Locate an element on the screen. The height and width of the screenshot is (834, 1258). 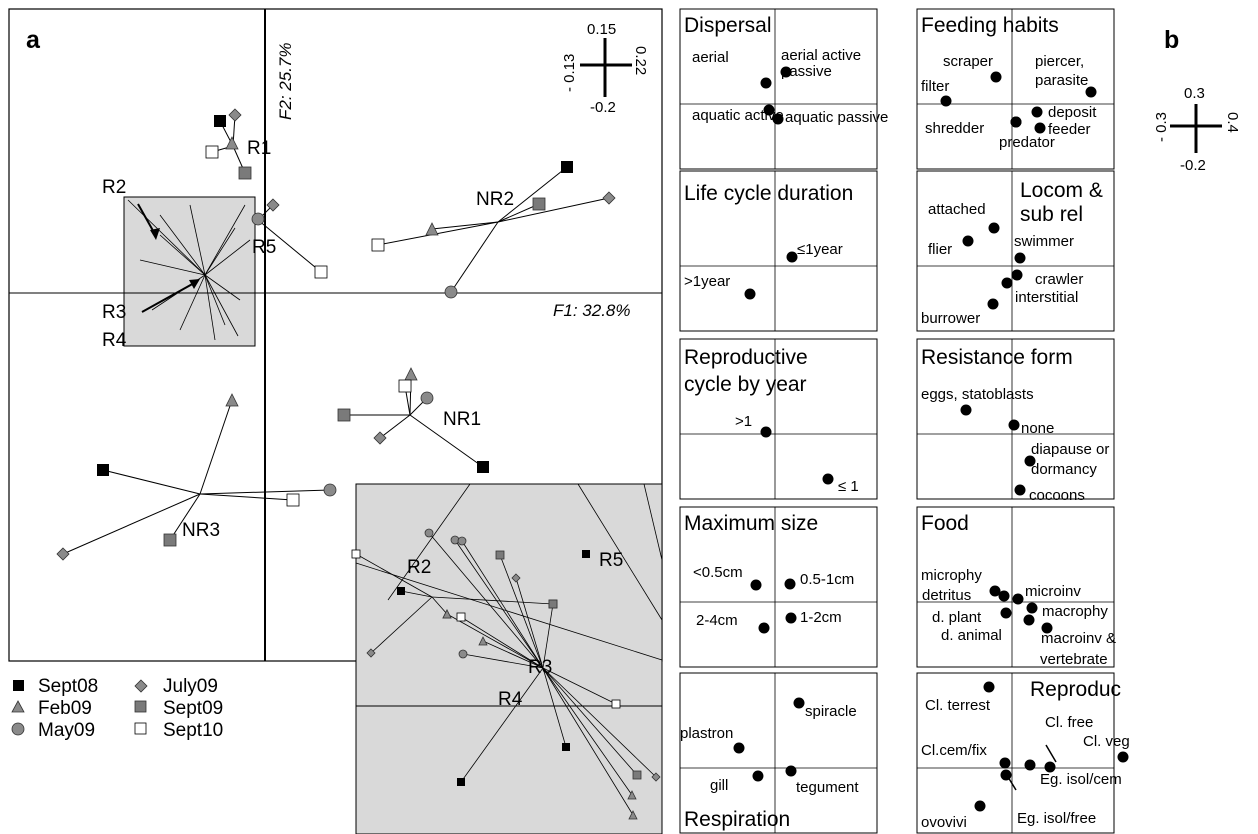
trait-label: filter is located at coordinates (935, 86).